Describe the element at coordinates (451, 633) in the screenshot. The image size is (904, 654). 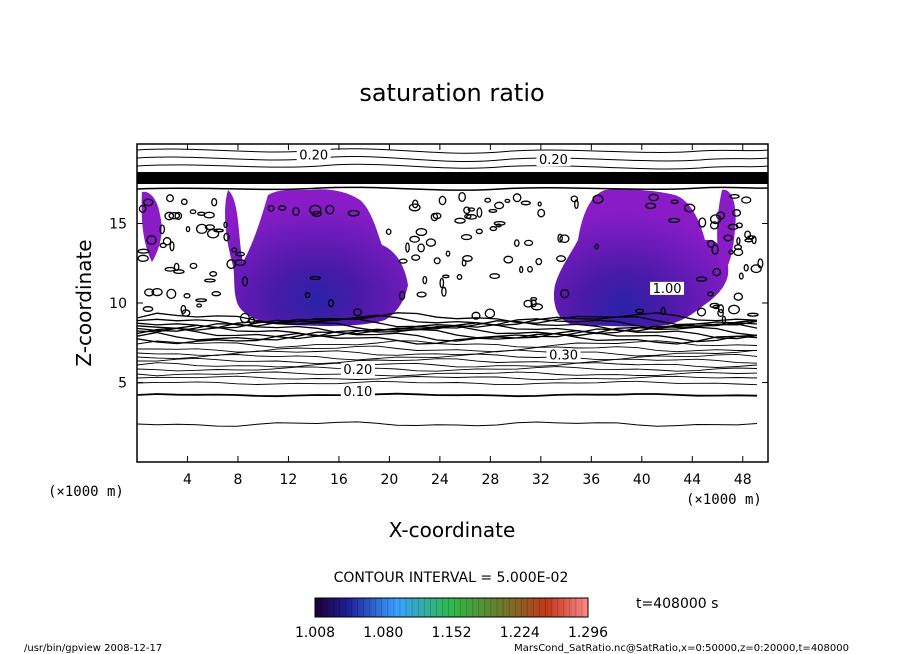
I see `colorbar-tick-labels: 1.008 1.080 1.152 1.224 1.296` at that location.